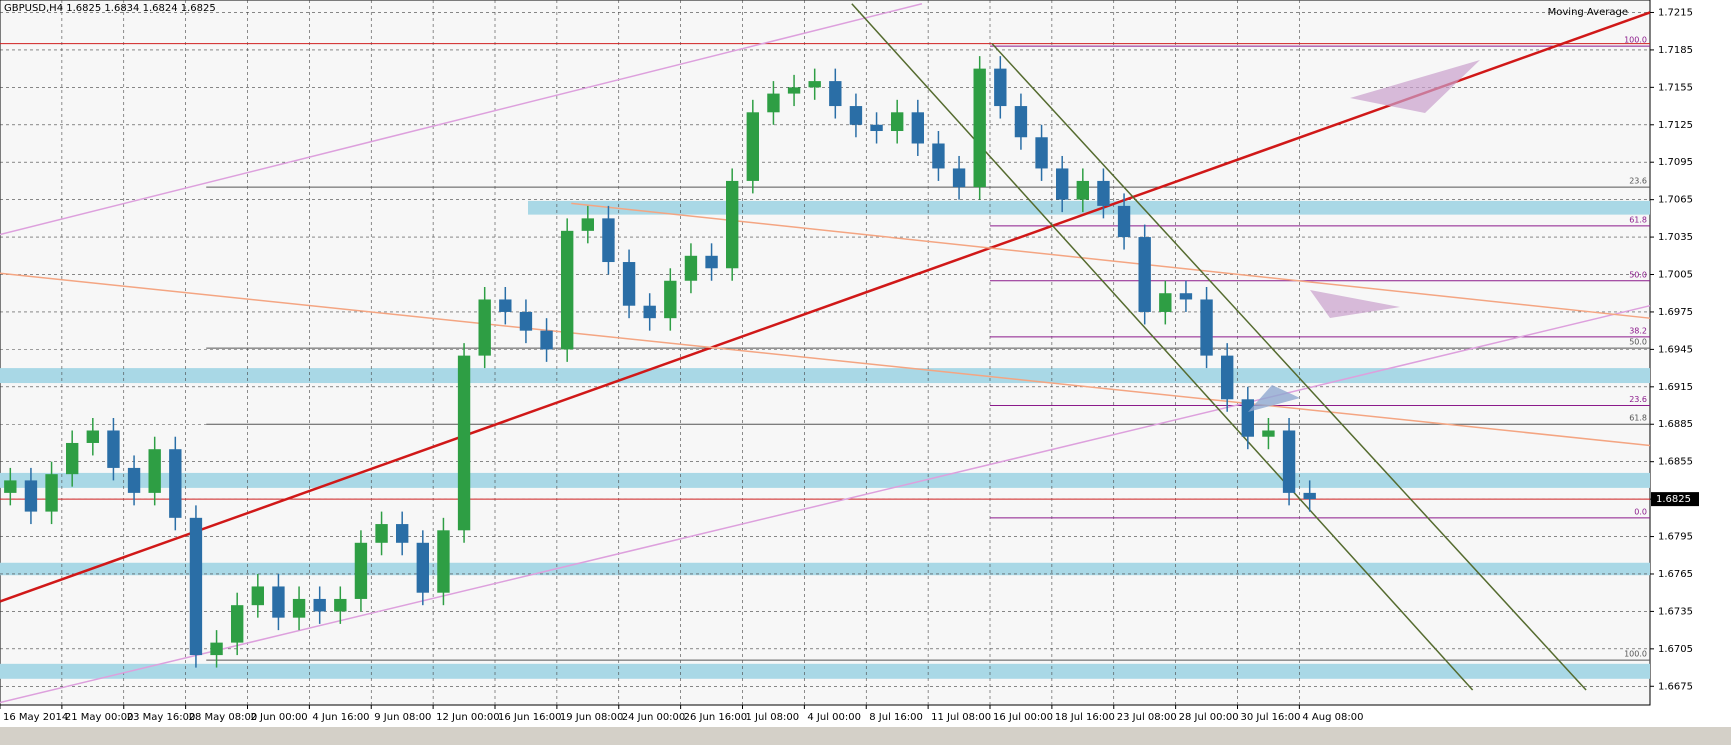  What do you see at coordinates (468, 717) in the screenshot?
I see `x-tick-label: 12 Jun 00:00` at bounding box center [468, 717].